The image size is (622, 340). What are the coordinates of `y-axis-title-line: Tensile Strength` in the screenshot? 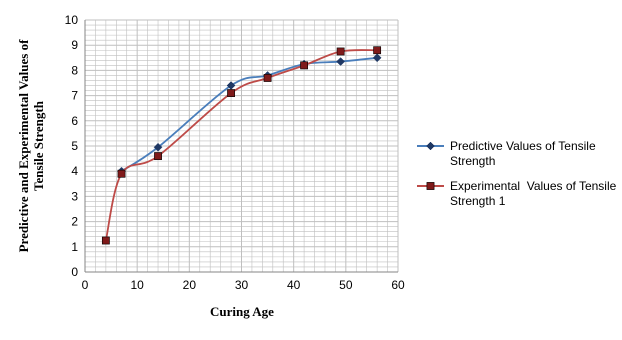 It's located at (38, 145).